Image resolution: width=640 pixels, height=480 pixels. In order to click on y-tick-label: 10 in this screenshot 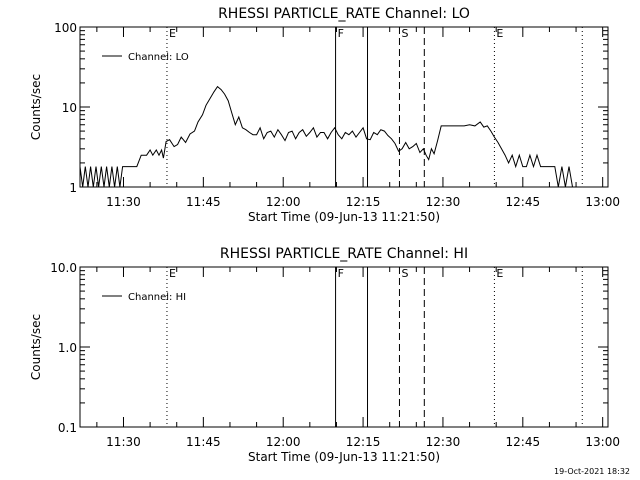, I will do `click(69, 108)`.